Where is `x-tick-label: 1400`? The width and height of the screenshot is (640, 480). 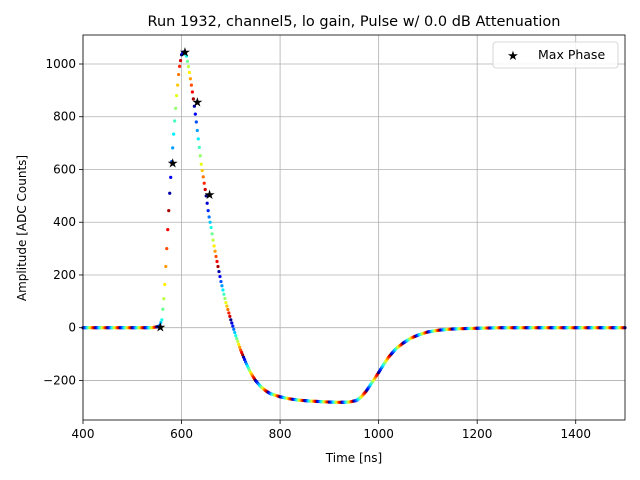 x-tick-label: 1400 is located at coordinates (575, 434).